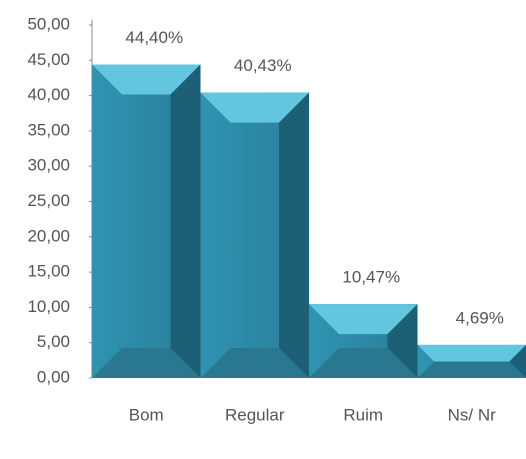 This screenshot has width=526, height=459. What do you see at coordinates (53, 341) in the screenshot?
I see `y-tick-label: 5,00` at bounding box center [53, 341].